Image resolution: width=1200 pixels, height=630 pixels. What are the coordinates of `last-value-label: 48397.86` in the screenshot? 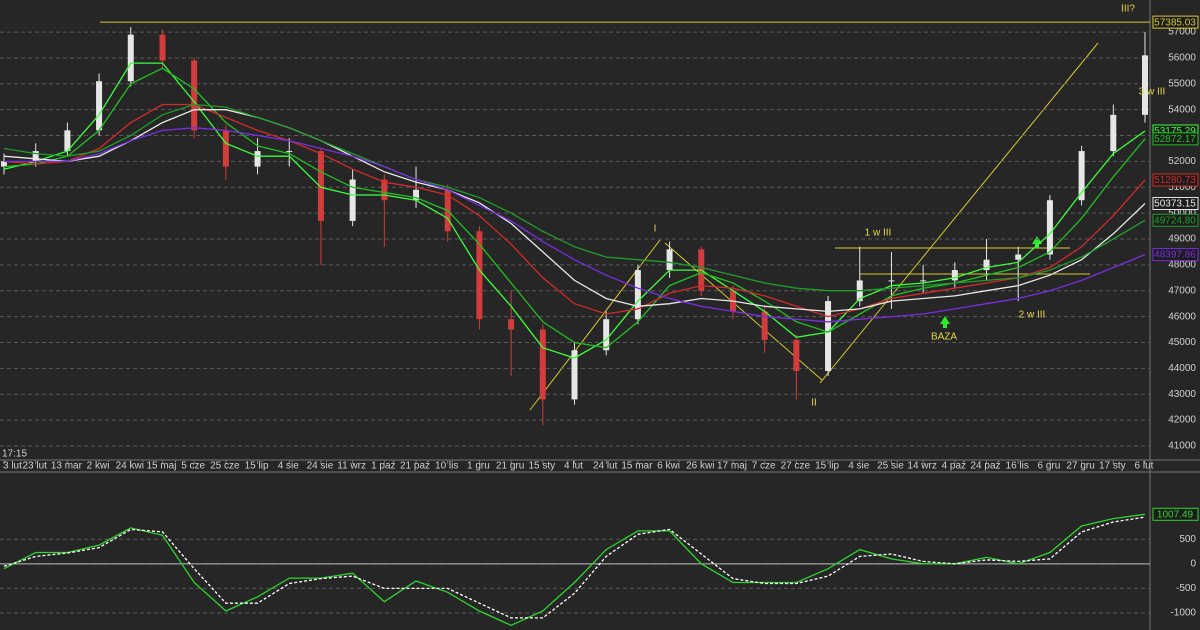 It's located at (1175, 255).